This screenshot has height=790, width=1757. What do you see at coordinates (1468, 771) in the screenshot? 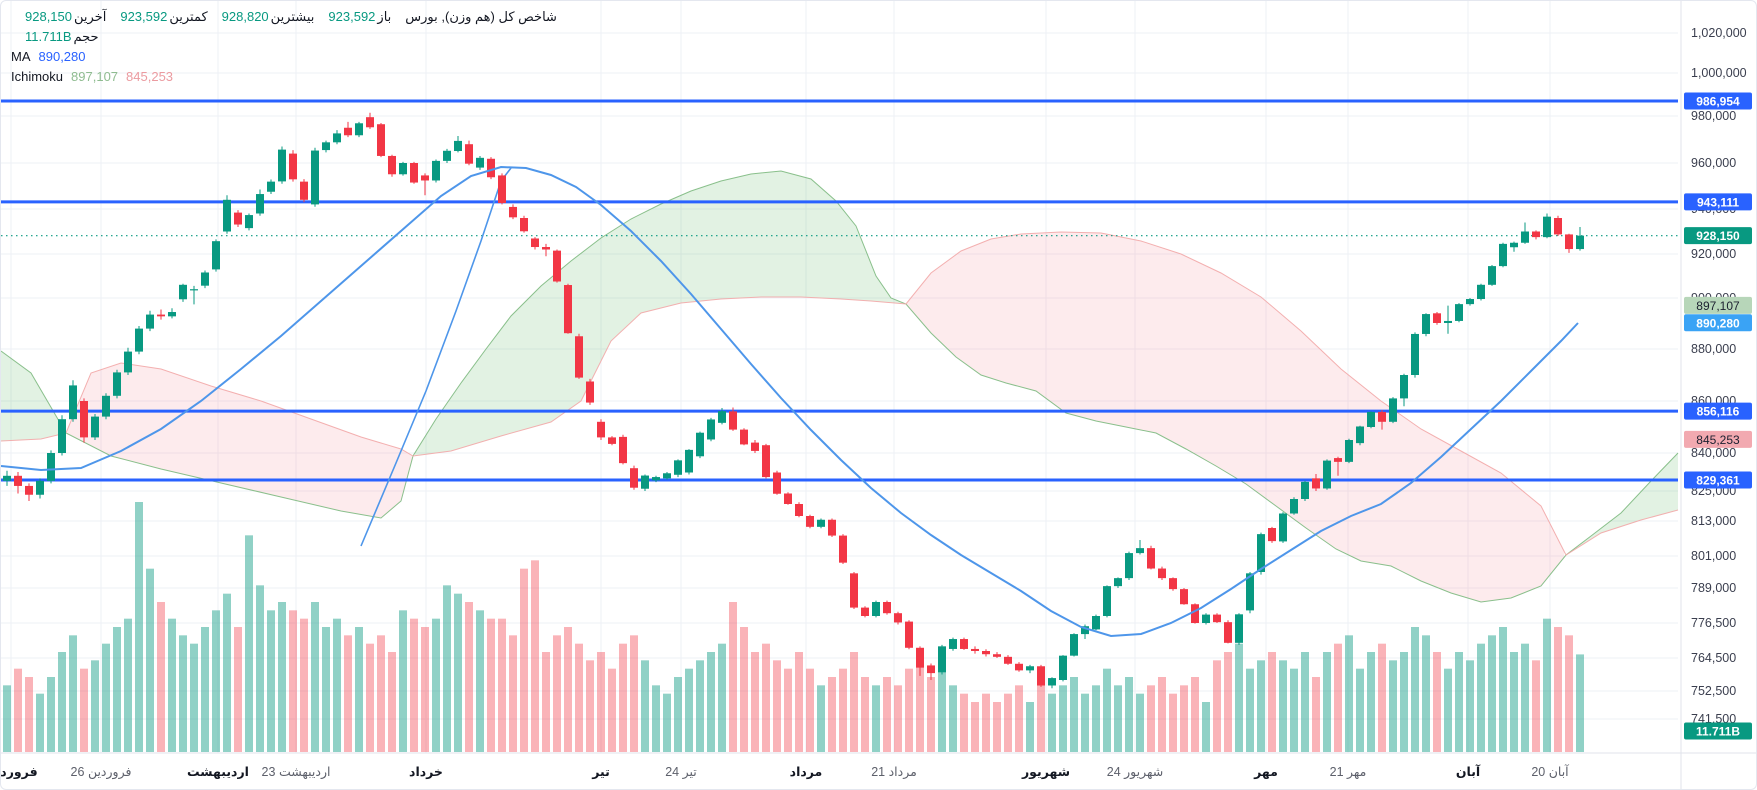
I see `time-axis-label: آبان` at bounding box center [1468, 771].